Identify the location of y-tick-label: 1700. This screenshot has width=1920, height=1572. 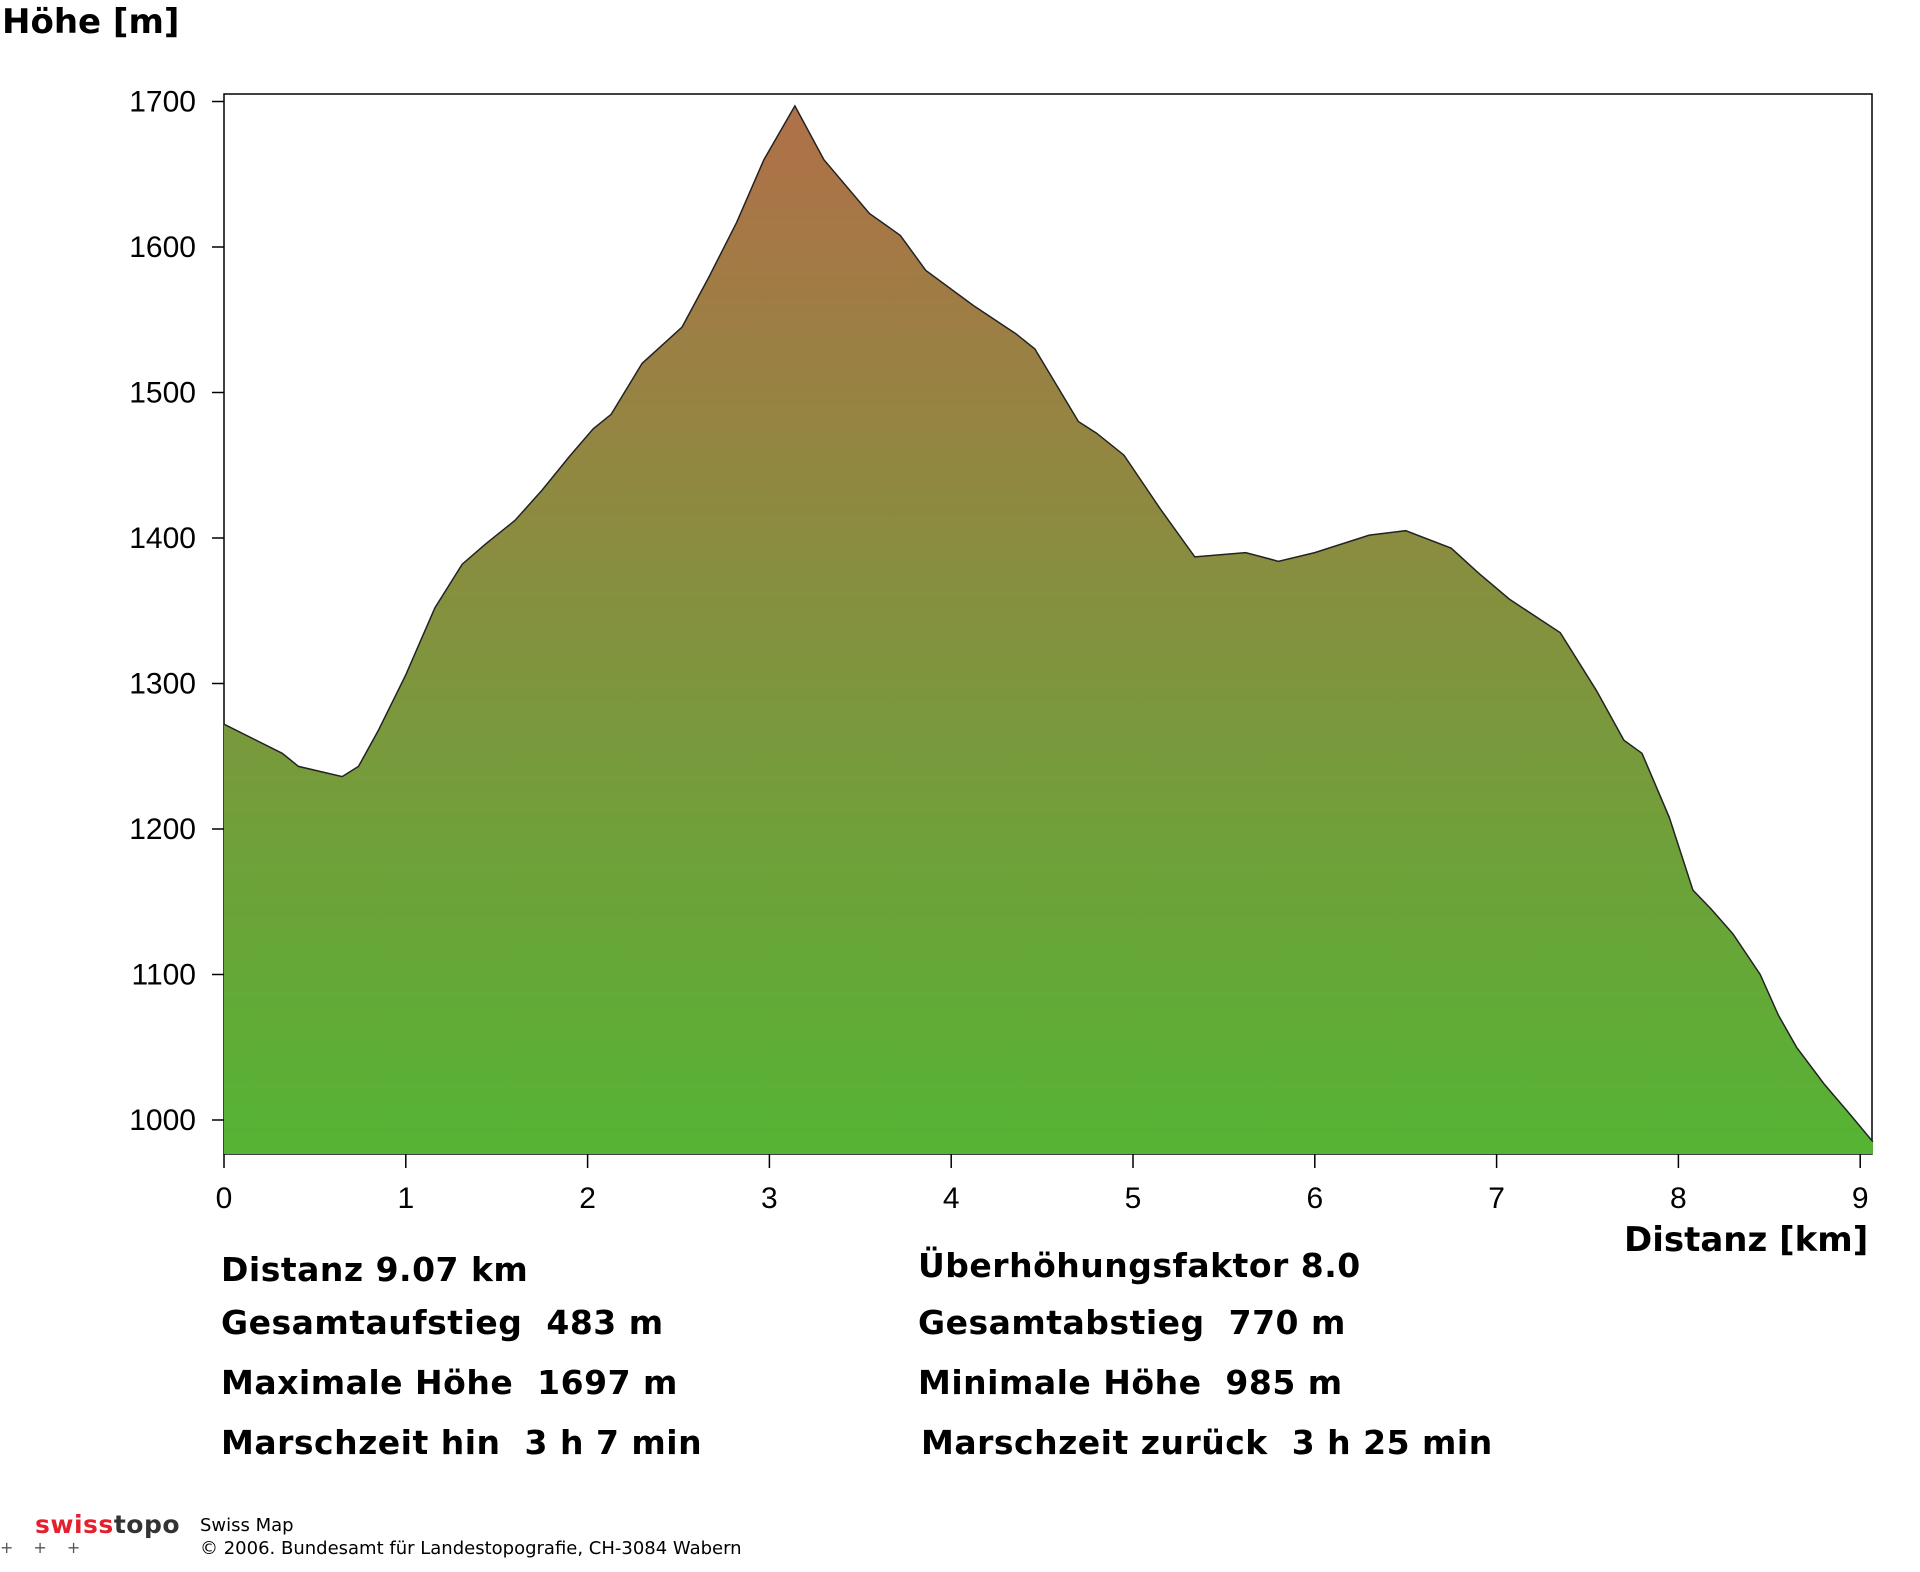
(162, 102).